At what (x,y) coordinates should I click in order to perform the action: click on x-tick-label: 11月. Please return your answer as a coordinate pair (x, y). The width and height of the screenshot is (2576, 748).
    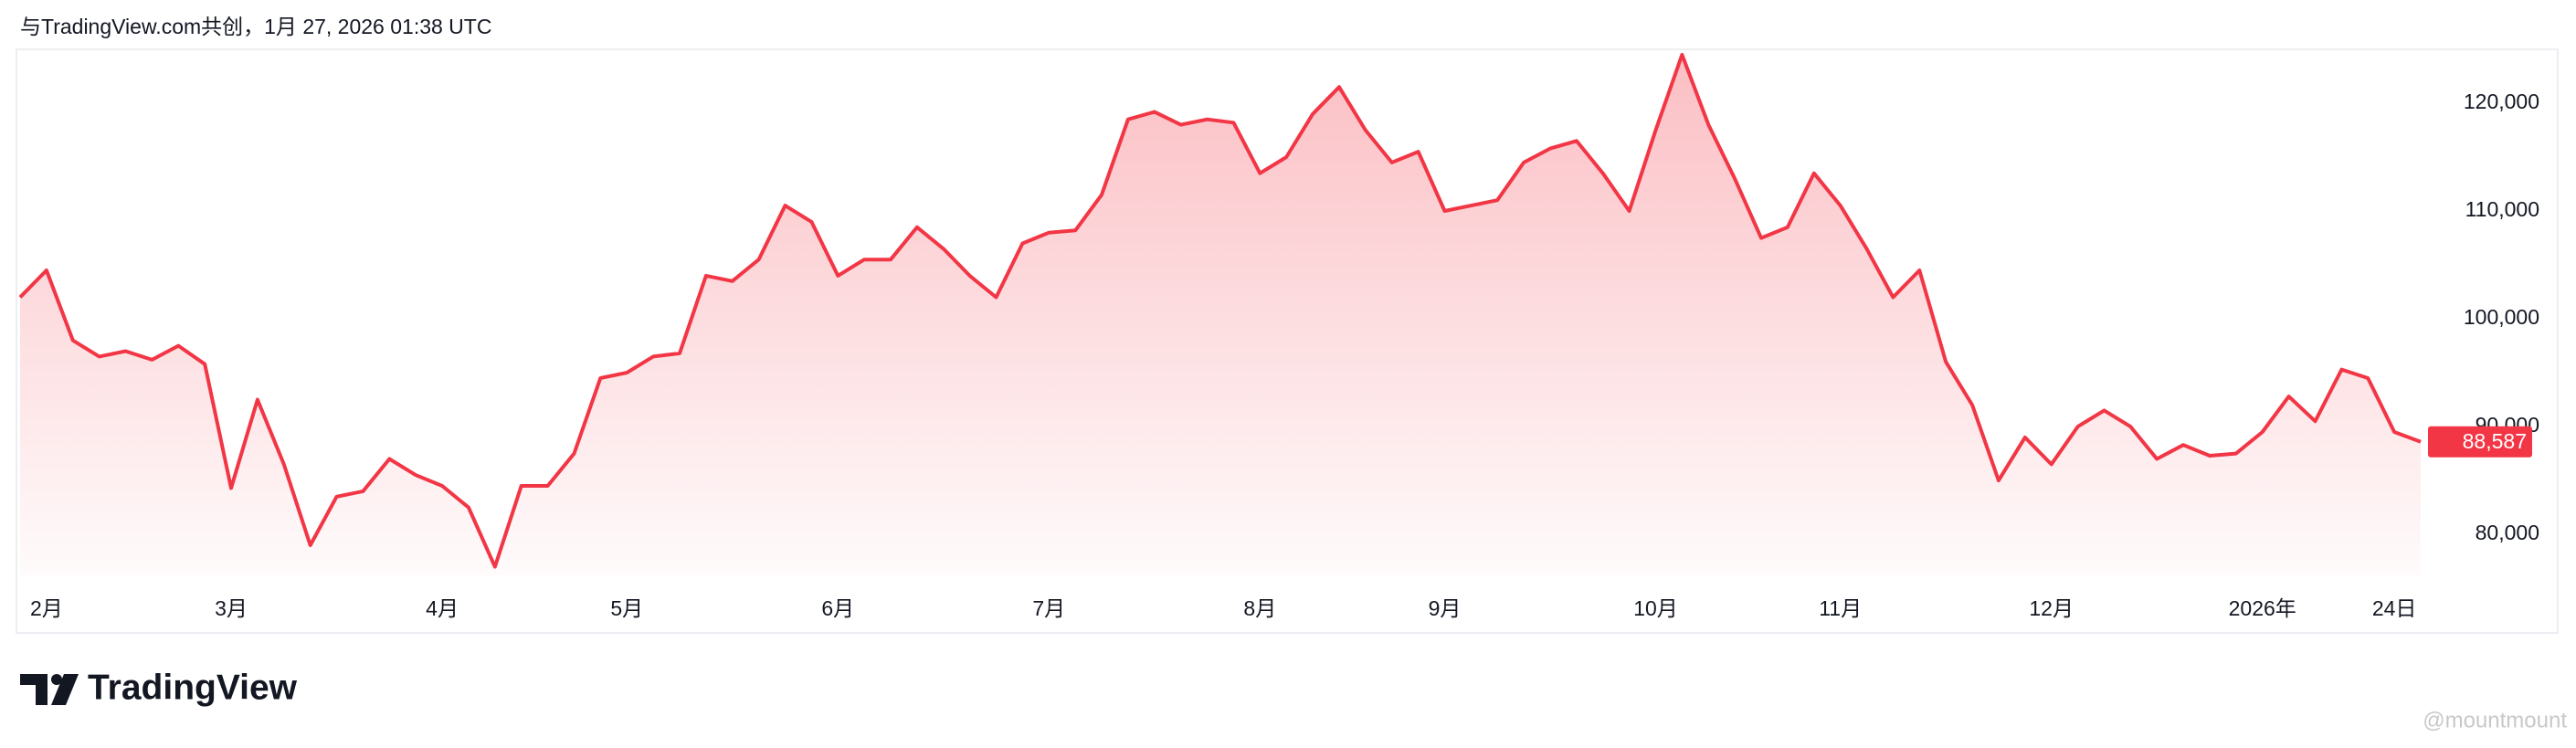
    Looking at the image, I should click on (1840, 608).